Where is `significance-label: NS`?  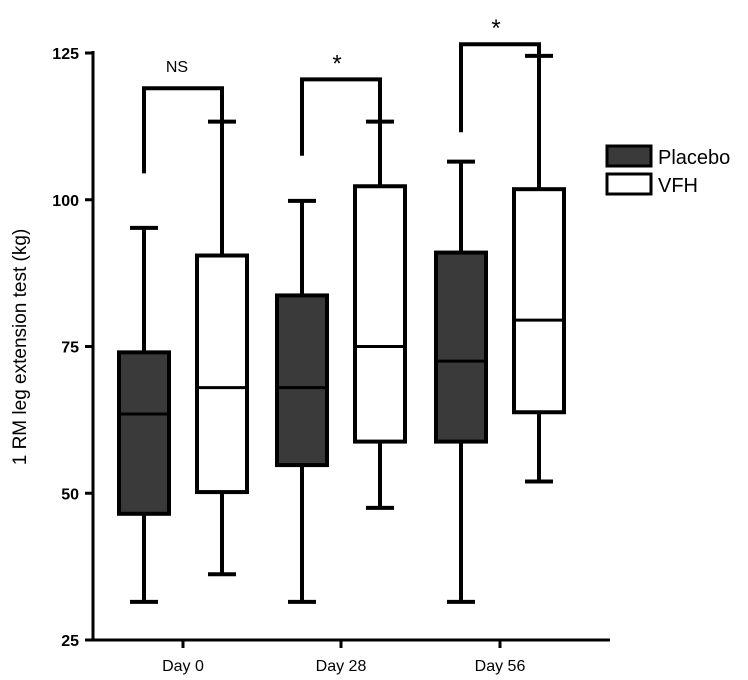 significance-label: NS is located at coordinates (177, 67).